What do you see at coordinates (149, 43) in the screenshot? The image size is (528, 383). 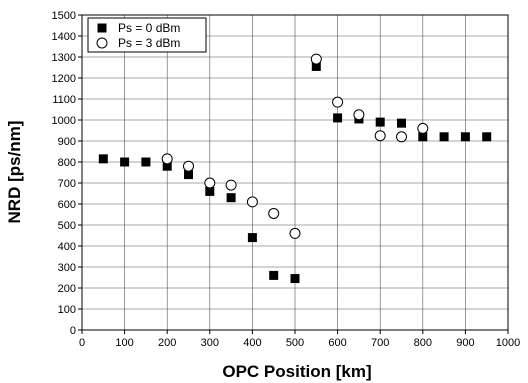 I see `legend-label-1: Ps = 3 dBm` at bounding box center [149, 43].